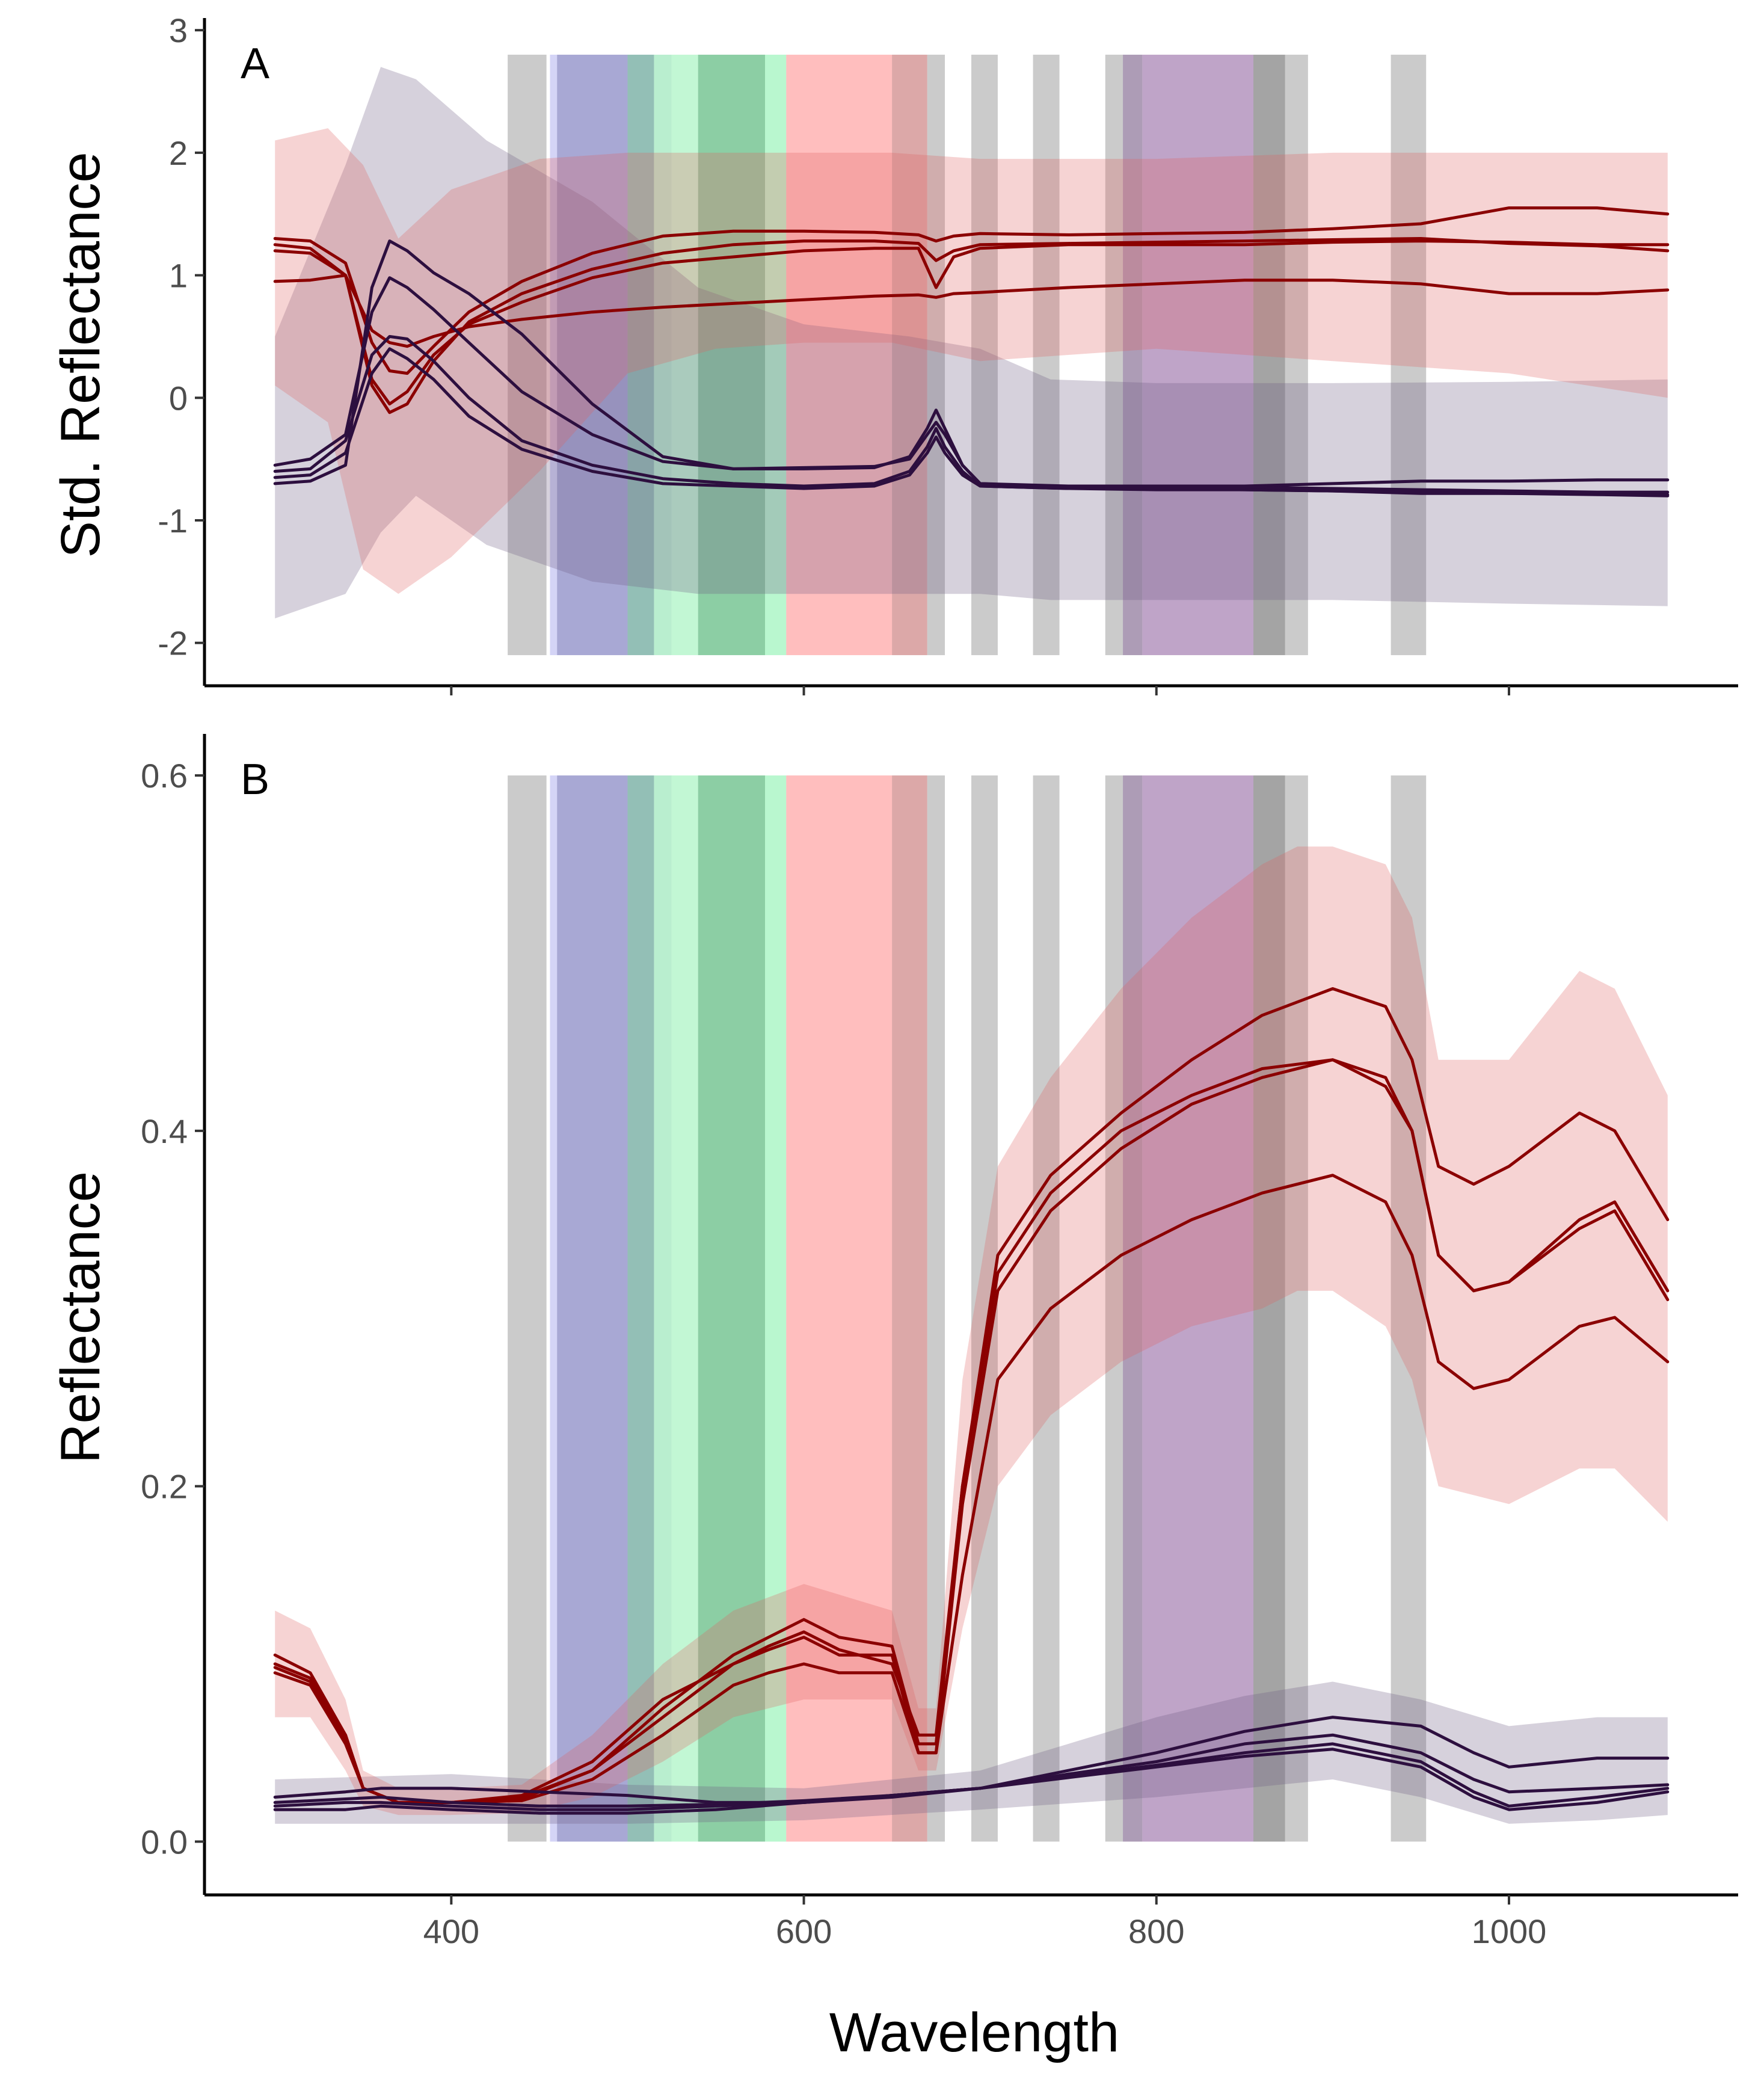 The width and height of the screenshot is (1764, 2082). I want to click on y-tick-label: 0.0, so click(165, 1842).